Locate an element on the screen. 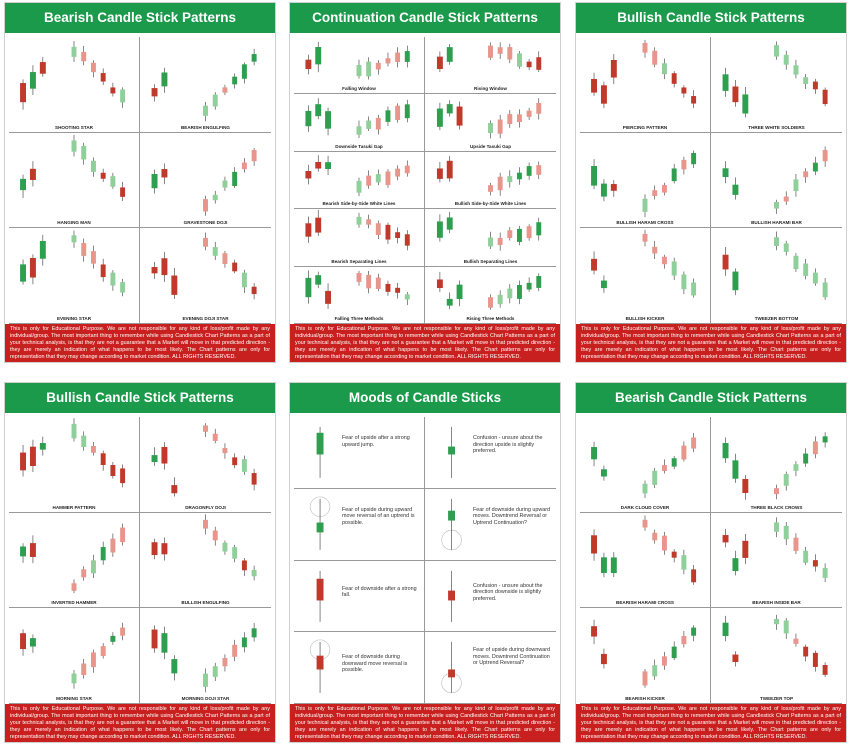  pattern-label: BEARISH HARAMI CROSS is located at coordinates (645, 603).